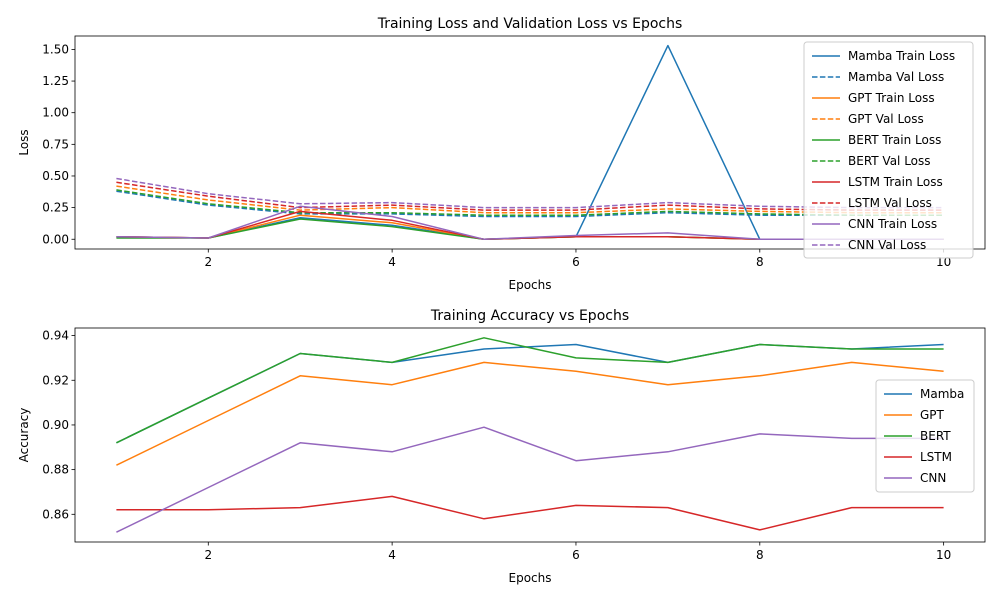 This screenshot has width=1000, height=604. I want to click on chart1-legend-label-4: CNN, so click(933, 478).